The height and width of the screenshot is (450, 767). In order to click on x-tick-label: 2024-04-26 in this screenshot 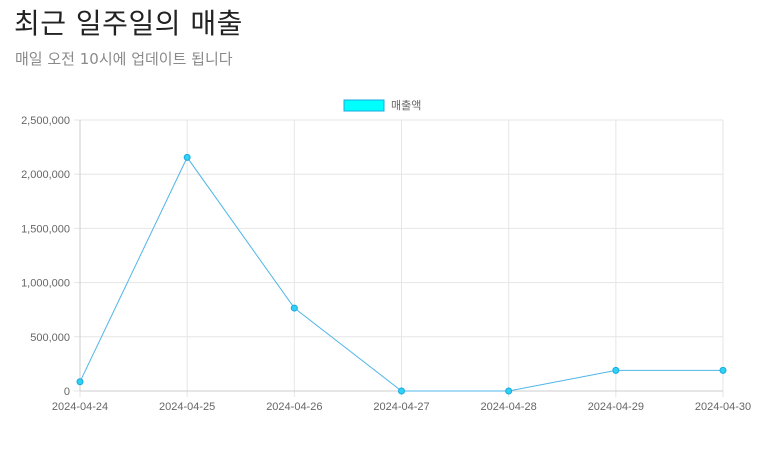, I will do `click(294, 407)`.